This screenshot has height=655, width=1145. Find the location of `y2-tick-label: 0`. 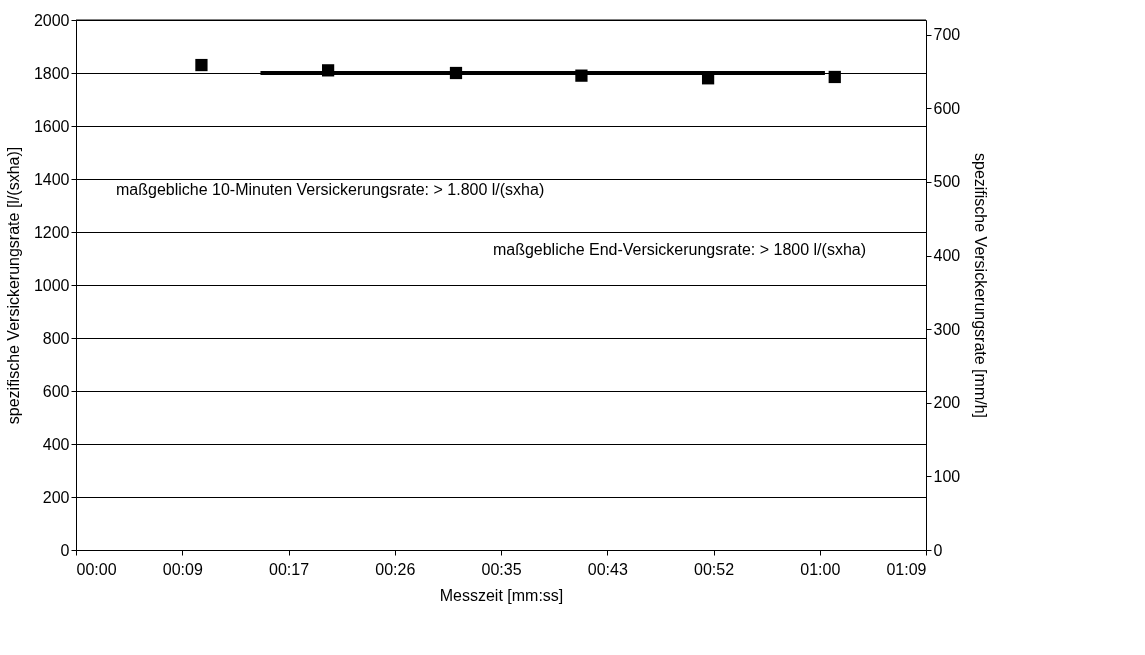

y2-tick-label: 0 is located at coordinates (938, 550).